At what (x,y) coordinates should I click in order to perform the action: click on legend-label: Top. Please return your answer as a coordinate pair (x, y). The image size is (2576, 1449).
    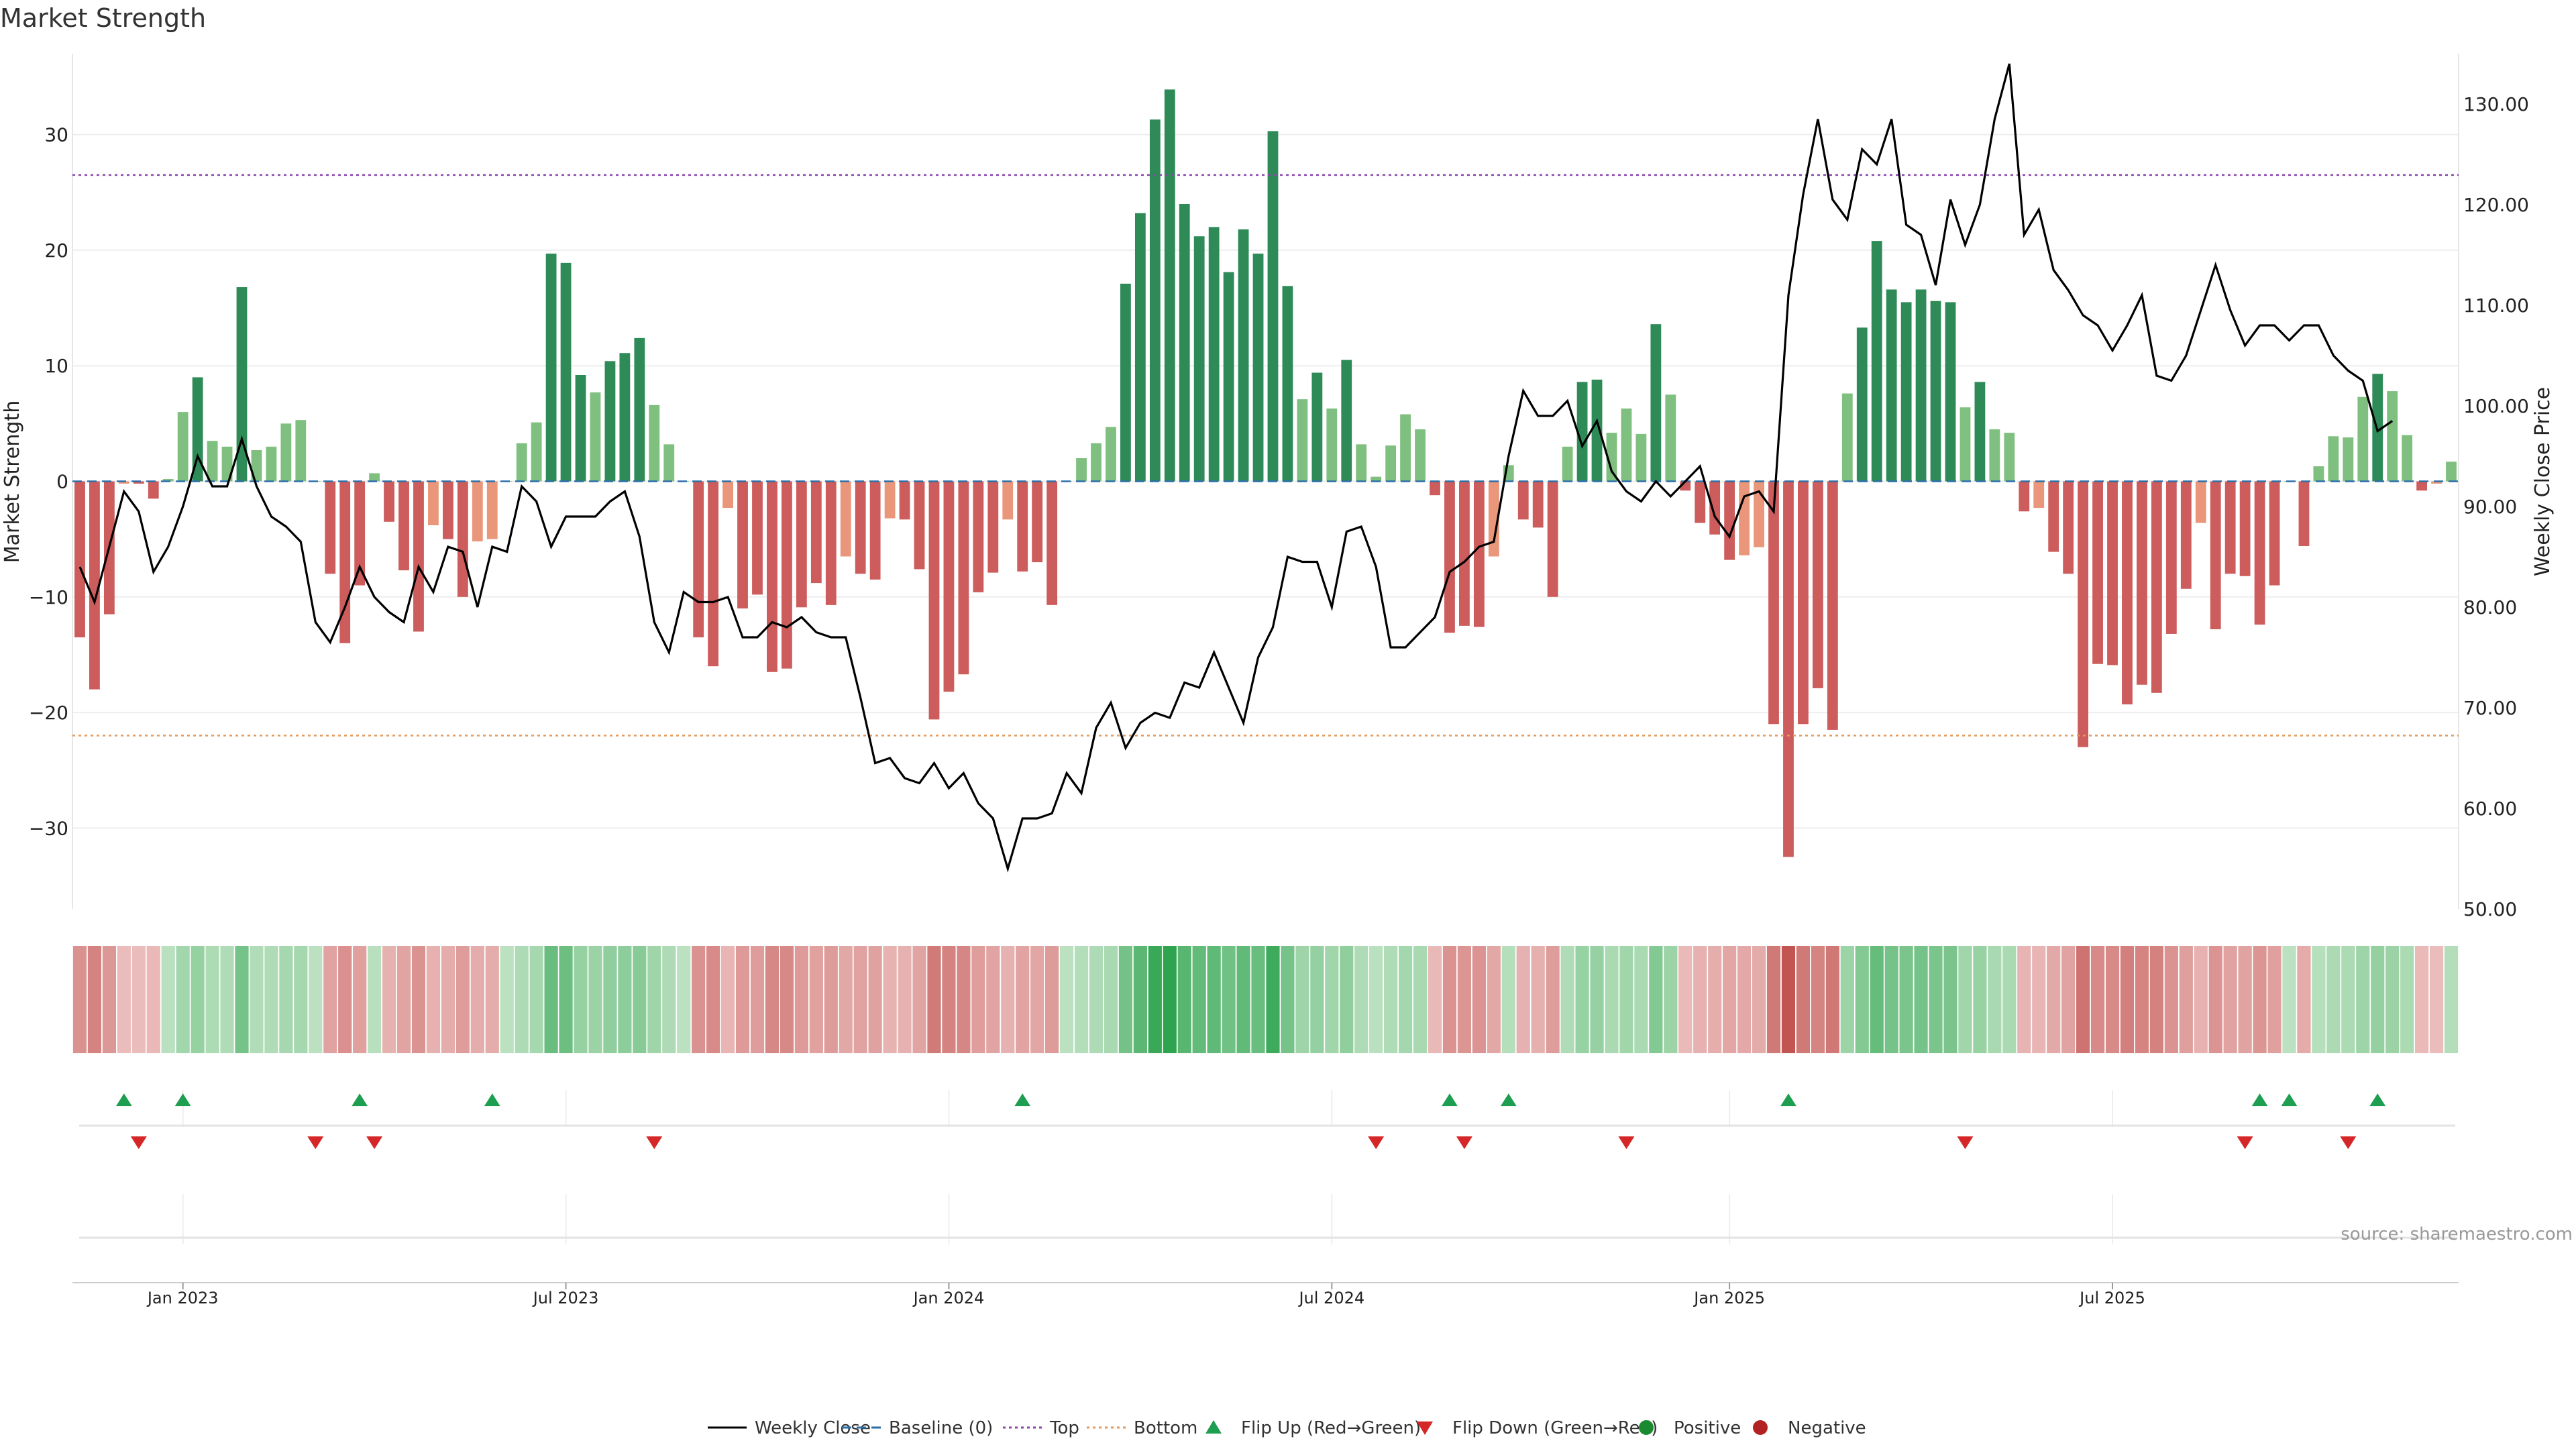
    Looking at the image, I should click on (1064, 1428).